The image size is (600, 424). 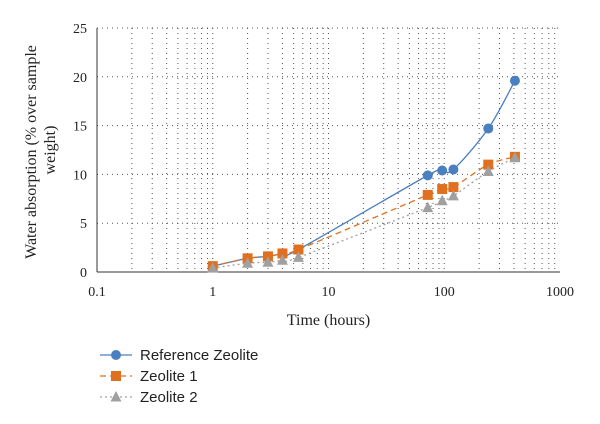 I want to click on y-tick-label: 5, so click(x=83, y=224).